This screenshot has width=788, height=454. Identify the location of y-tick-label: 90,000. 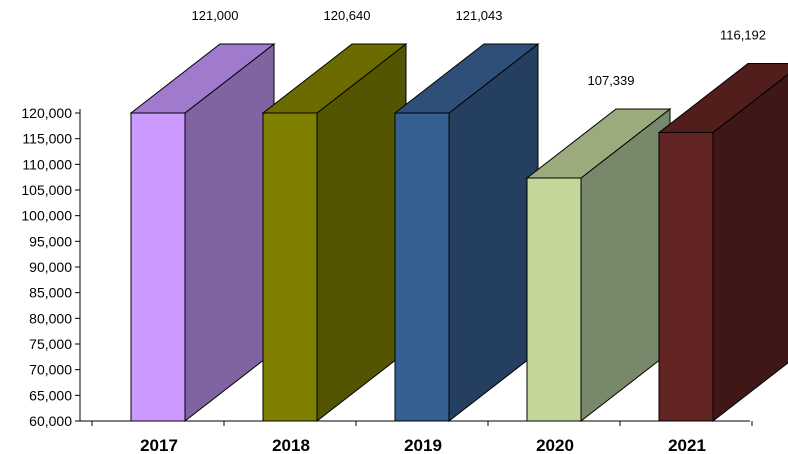
(50, 267).